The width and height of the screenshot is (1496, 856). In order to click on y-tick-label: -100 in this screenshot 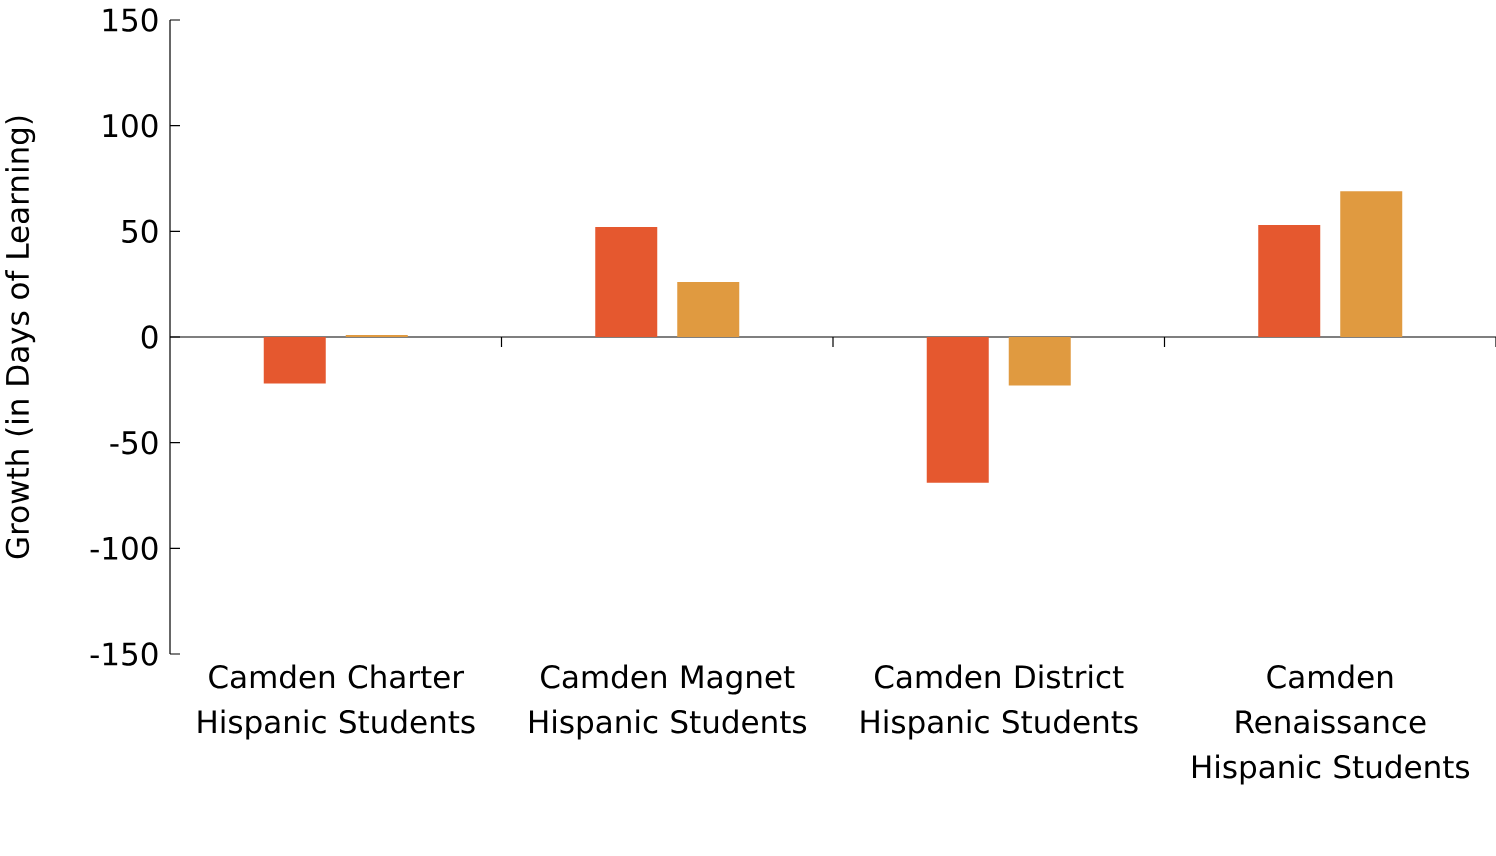, I will do `click(124, 548)`.